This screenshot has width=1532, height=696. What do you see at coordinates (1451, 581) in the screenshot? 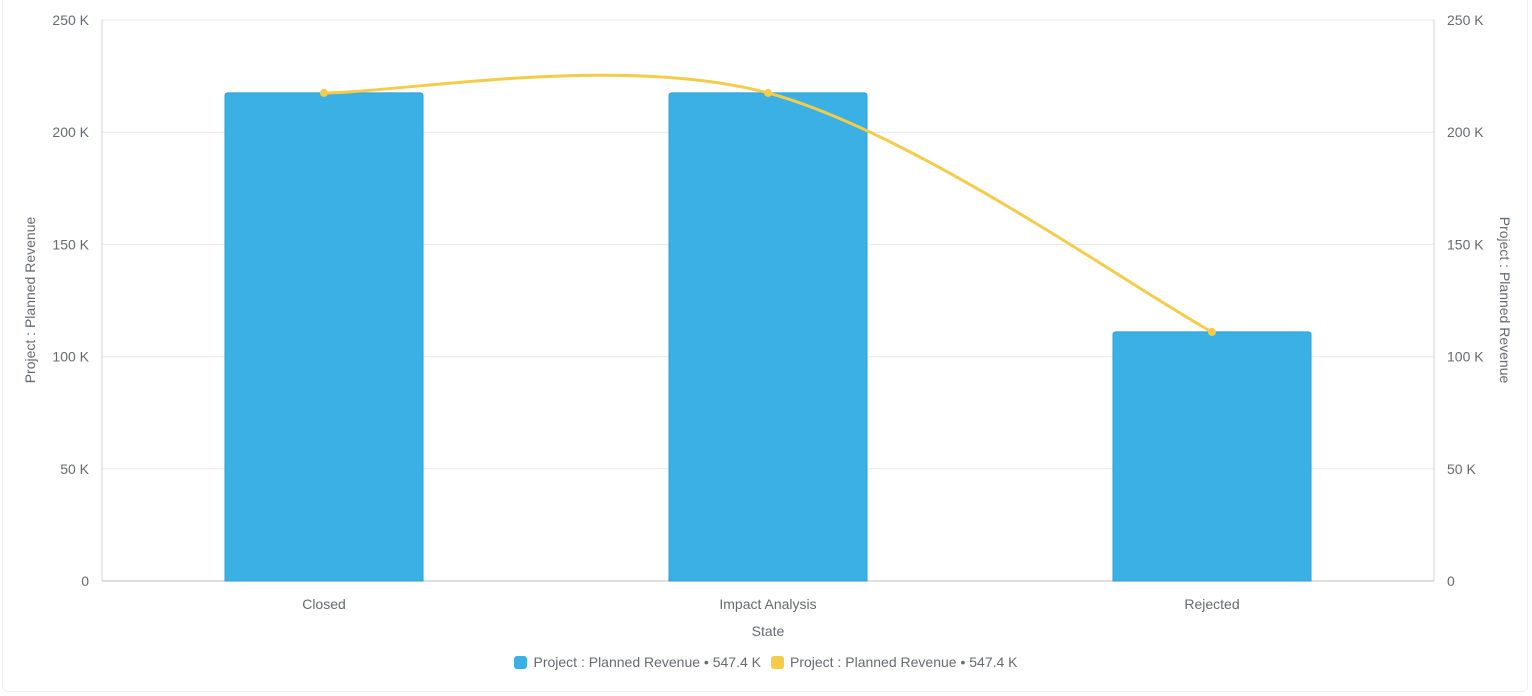
I see `y-tick-label-right: 0` at bounding box center [1451, 581].